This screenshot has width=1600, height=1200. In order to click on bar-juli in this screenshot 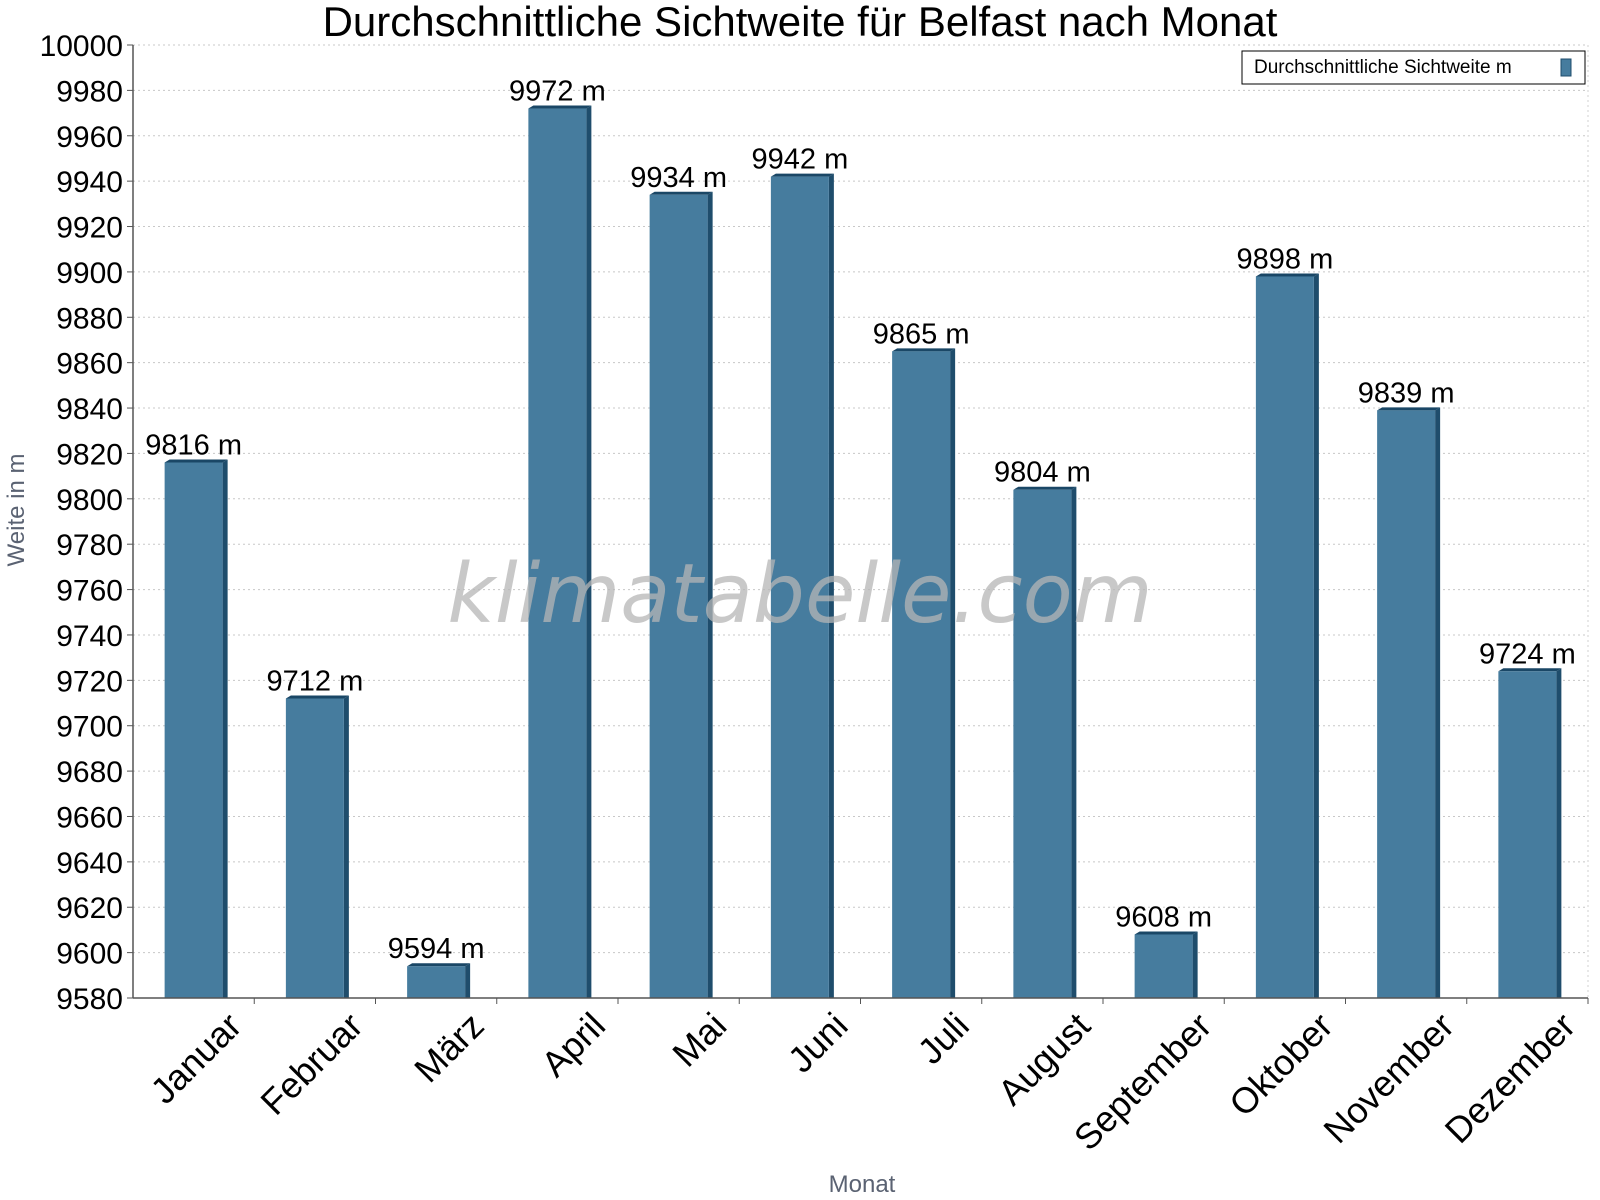, I will do `click(924, 673)`.